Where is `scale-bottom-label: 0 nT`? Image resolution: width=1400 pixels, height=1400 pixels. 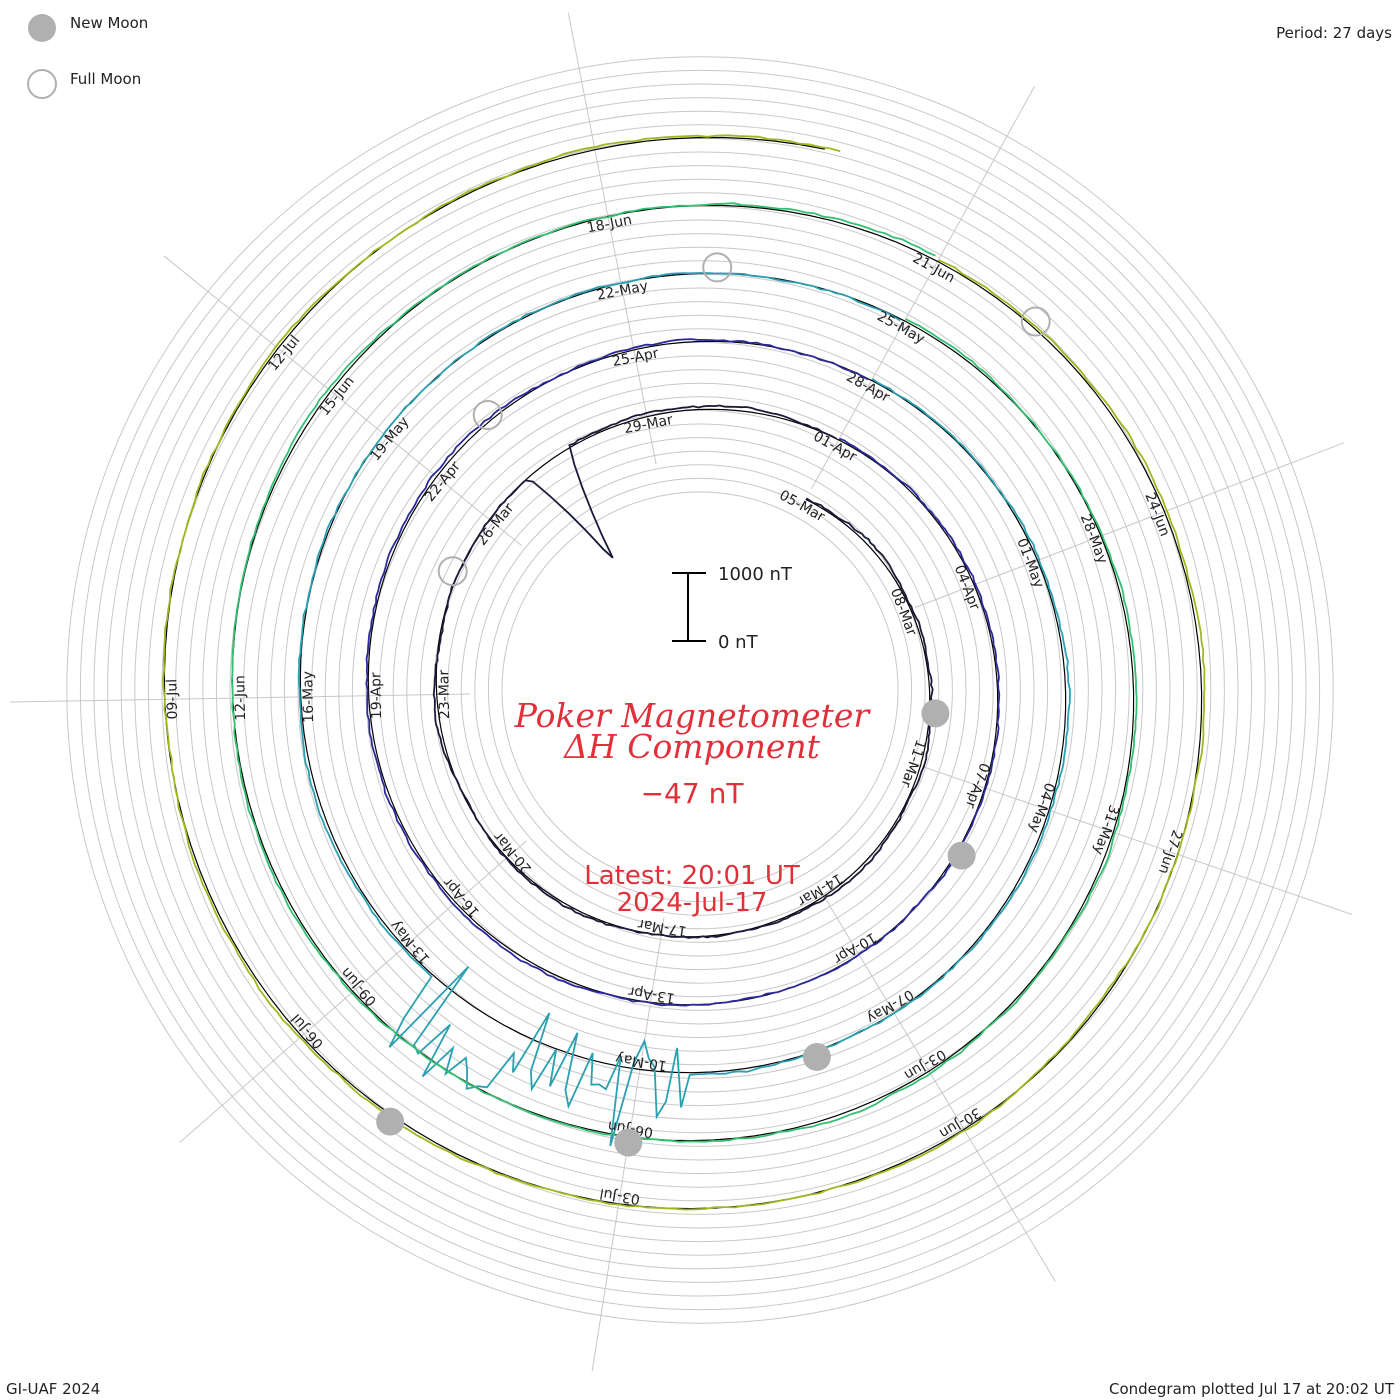
scale-bottom-label: 0 nT is located at coordinates (738, 642).